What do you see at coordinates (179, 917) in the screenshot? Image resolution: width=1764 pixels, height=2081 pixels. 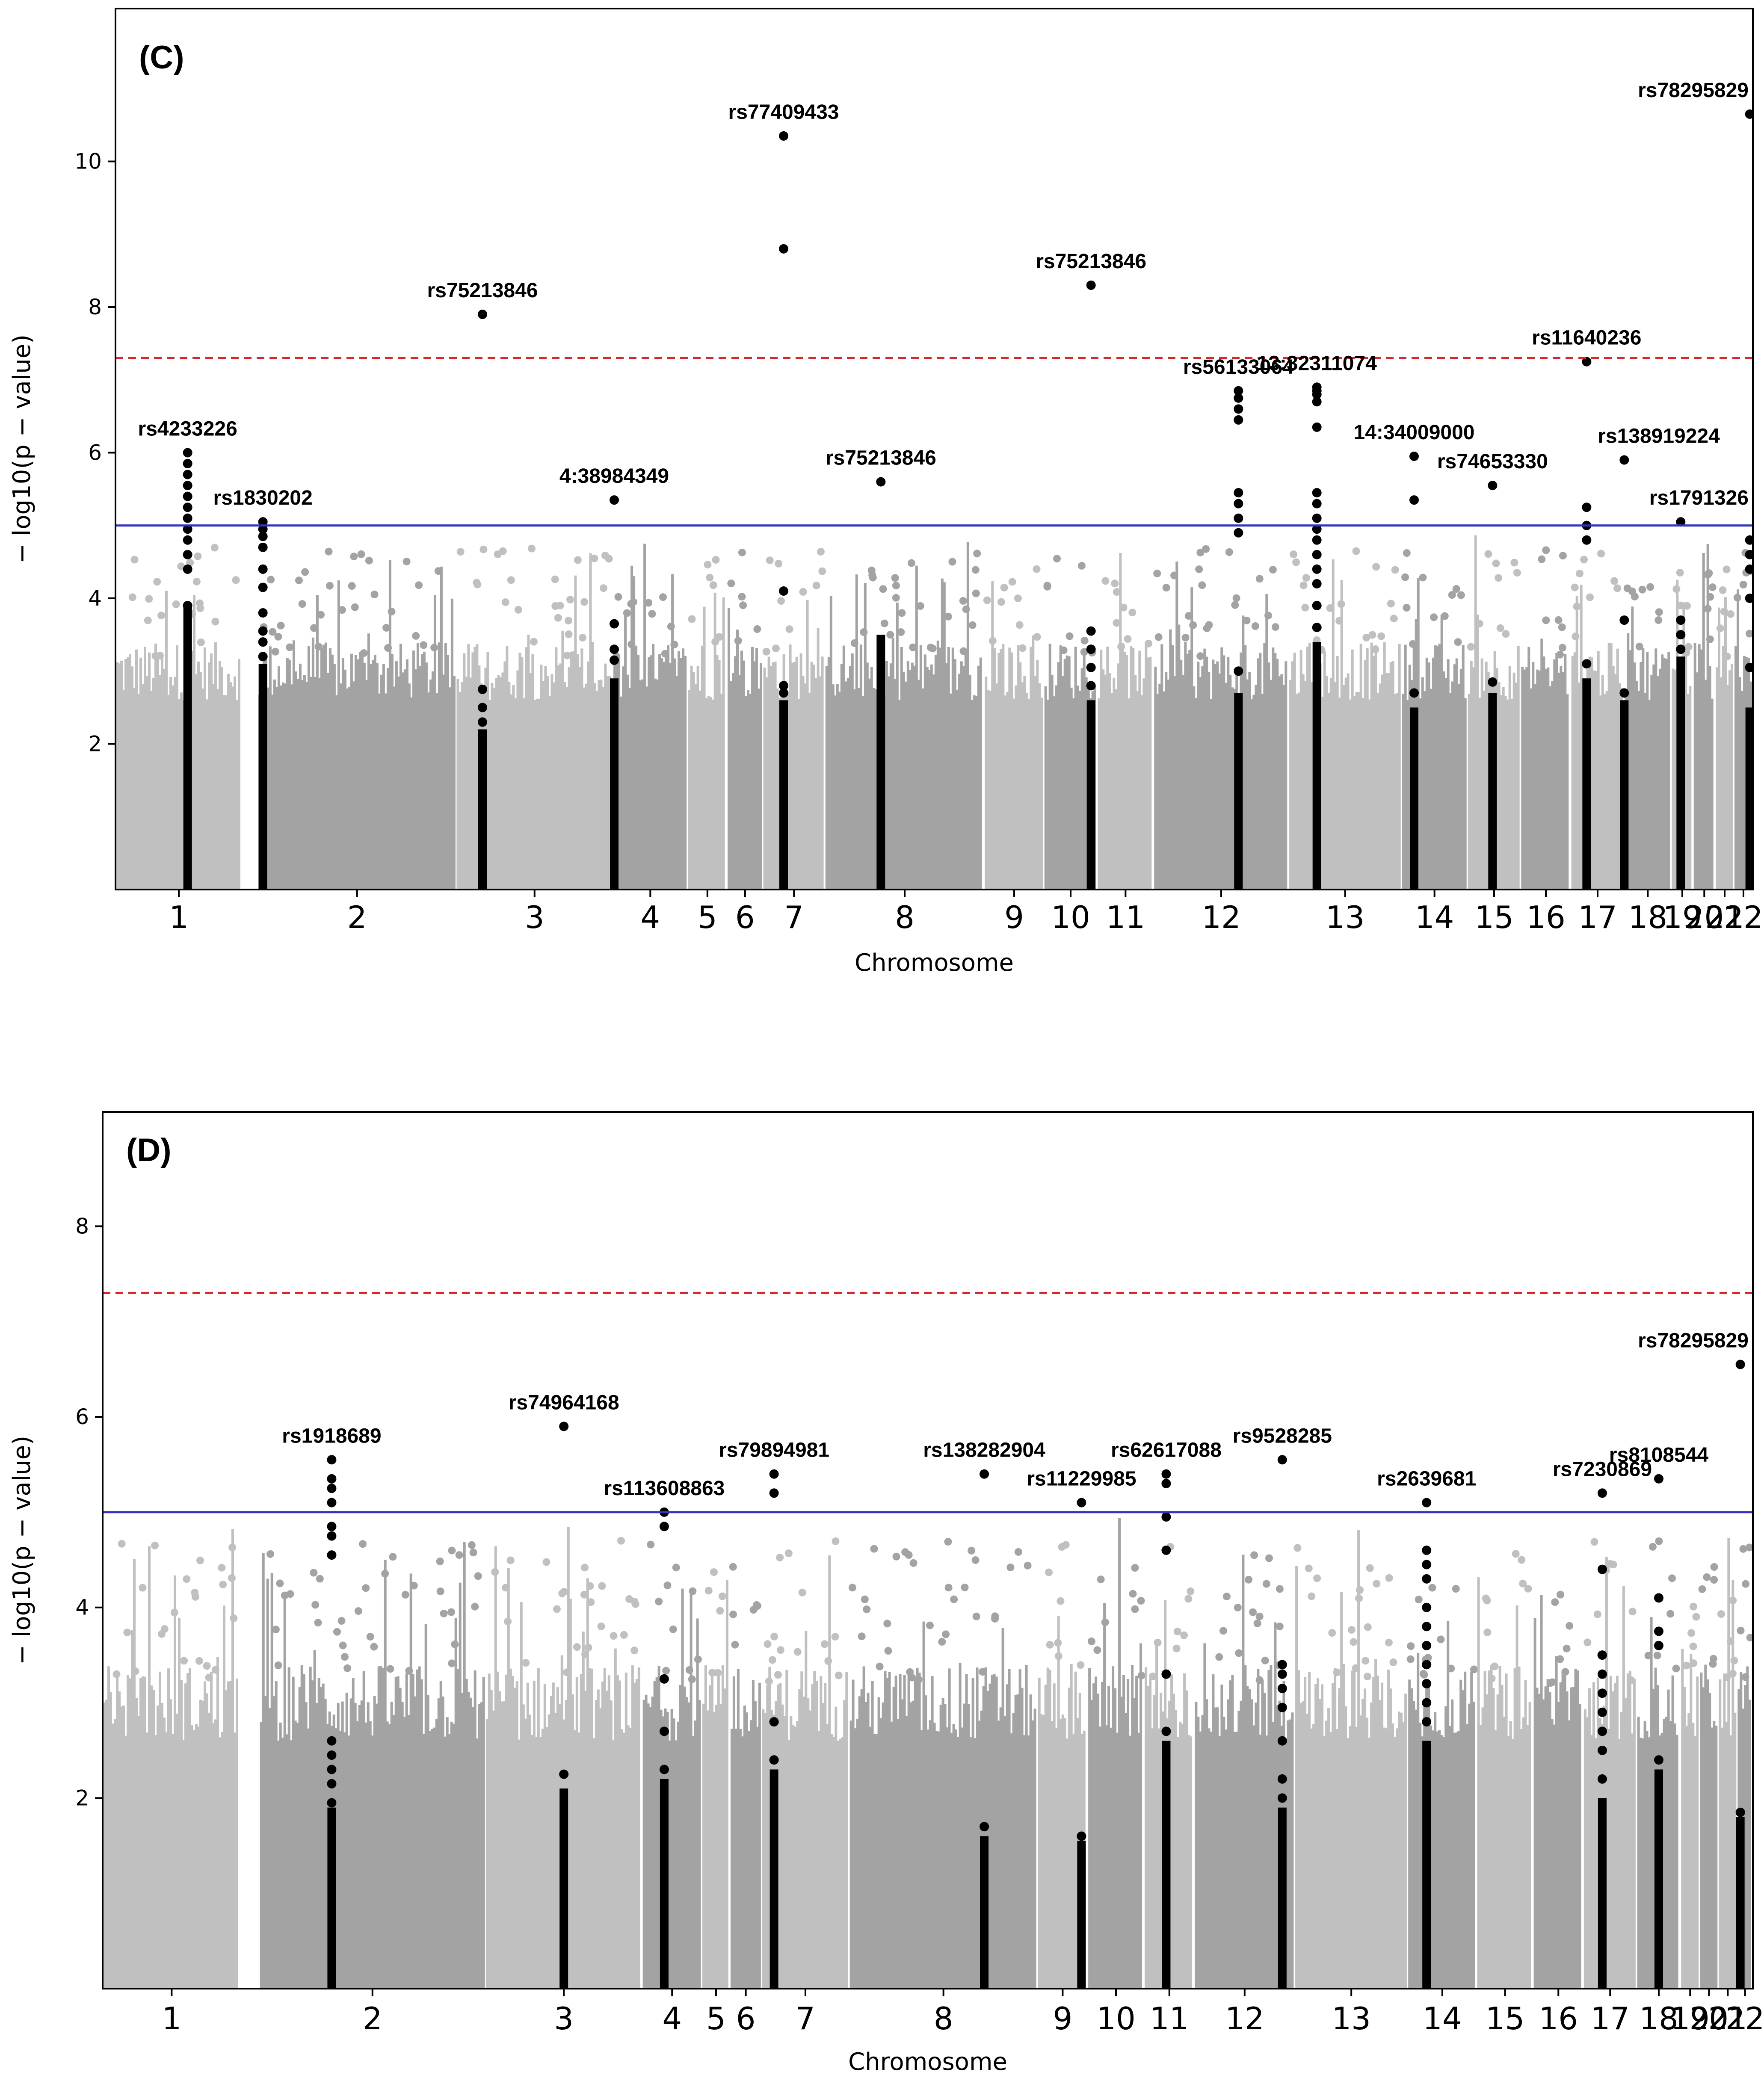 I see `x-tick-label: 1` at bounding box center [179, 917].